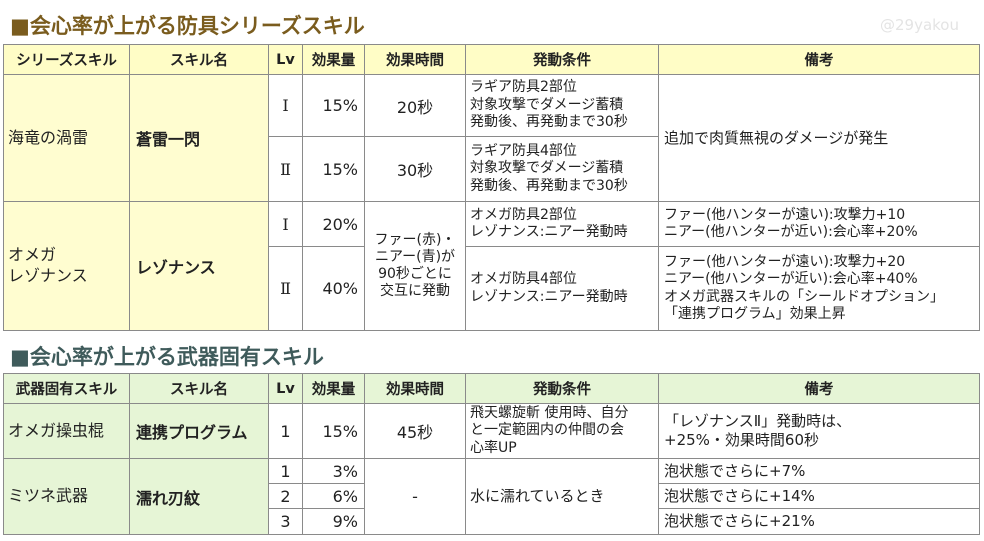 This screenshot has width=984, height=541. What do you see at coordinates (333, 471) in the screenshot?
I see `effect-amount: 3%` at bounding box center [333, 471].